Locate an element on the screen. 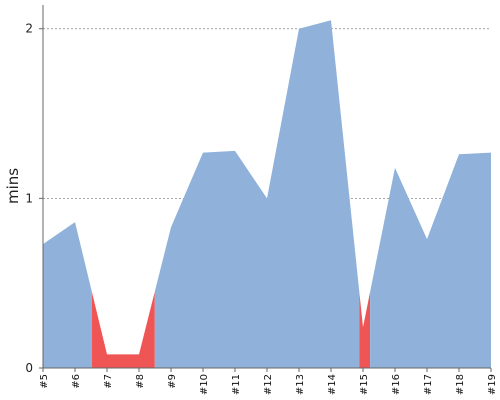 The width and height of the screenshot is (500, 400). x-tick-label: #16 is located at coordinates (396, 384).